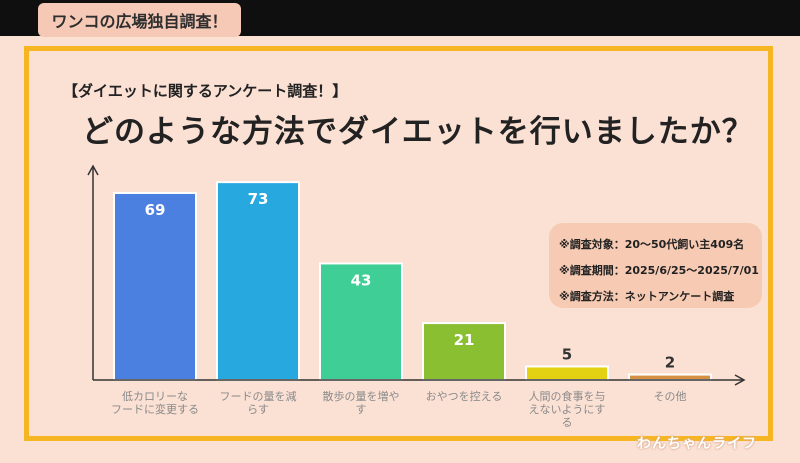  I want to click on value-label-6: 2, so click(670, 363).